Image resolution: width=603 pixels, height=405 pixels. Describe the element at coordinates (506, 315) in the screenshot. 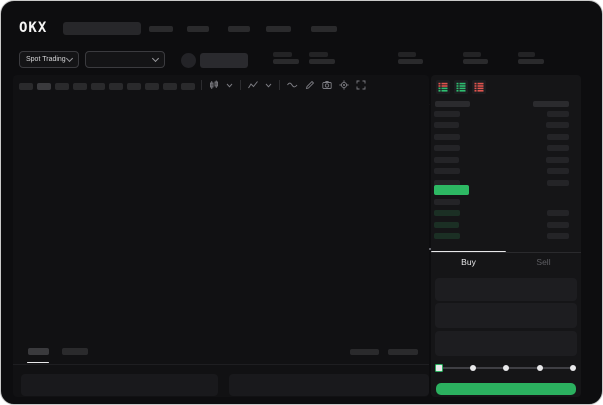

I see `amount-input` at that location.